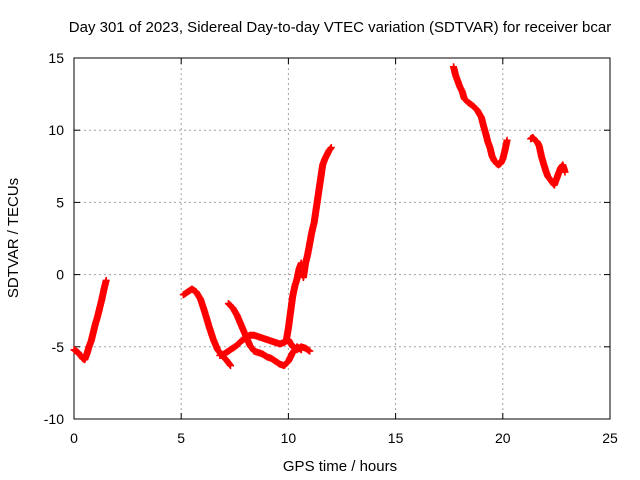 The height and width of the screenshot is (480, 640). I want to click on x-axis-label: GPS time / hours, so click(340, 466).